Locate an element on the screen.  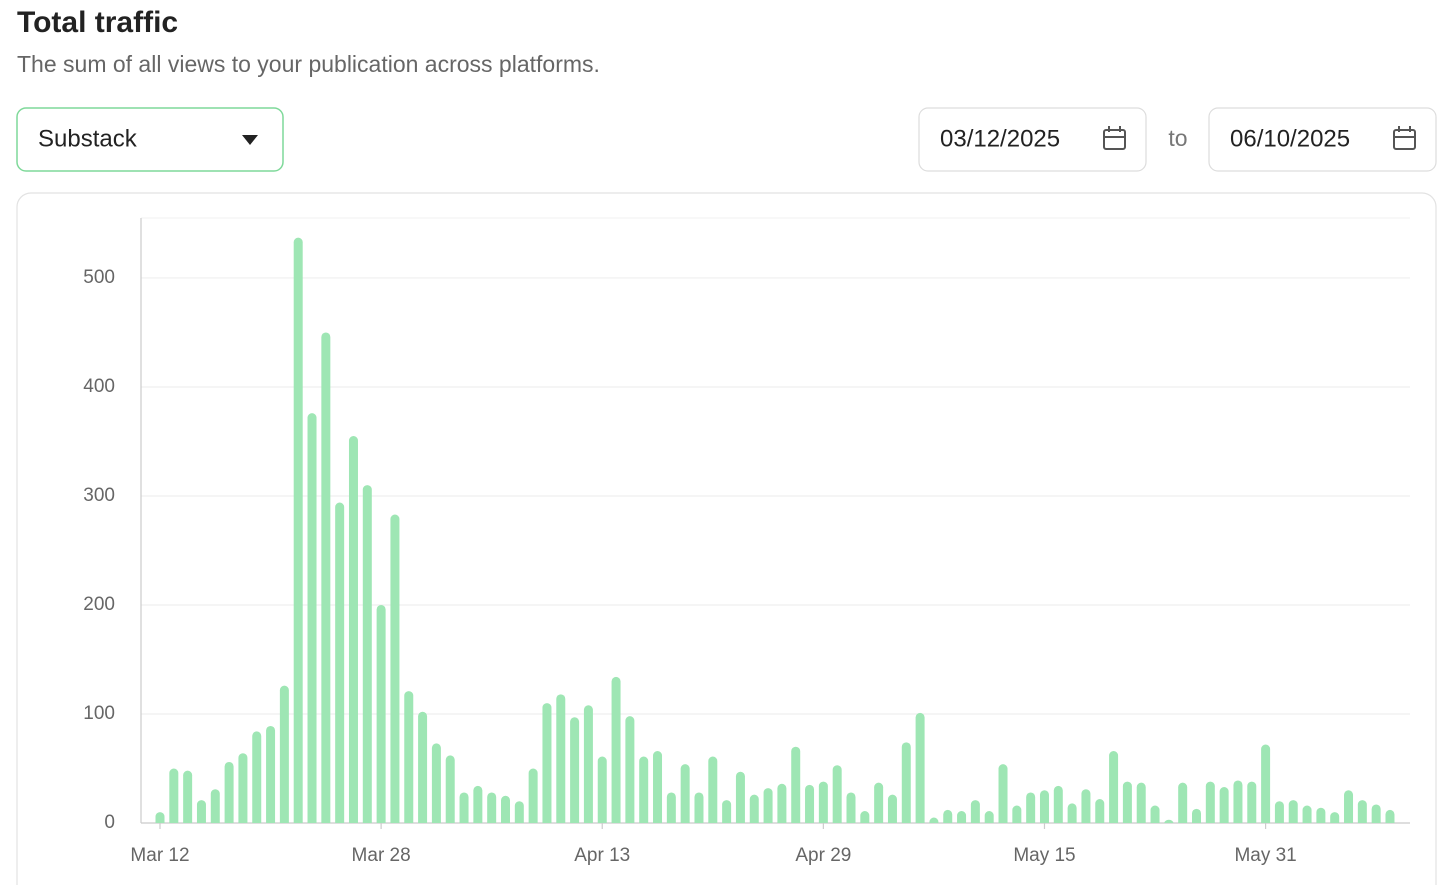
range-separator: to is located at coordinates (1177, 138).